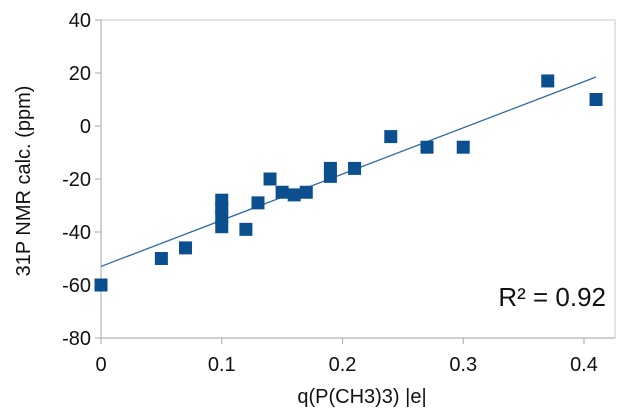  I want to click on x-tick-label: 0, so click(100, 365).